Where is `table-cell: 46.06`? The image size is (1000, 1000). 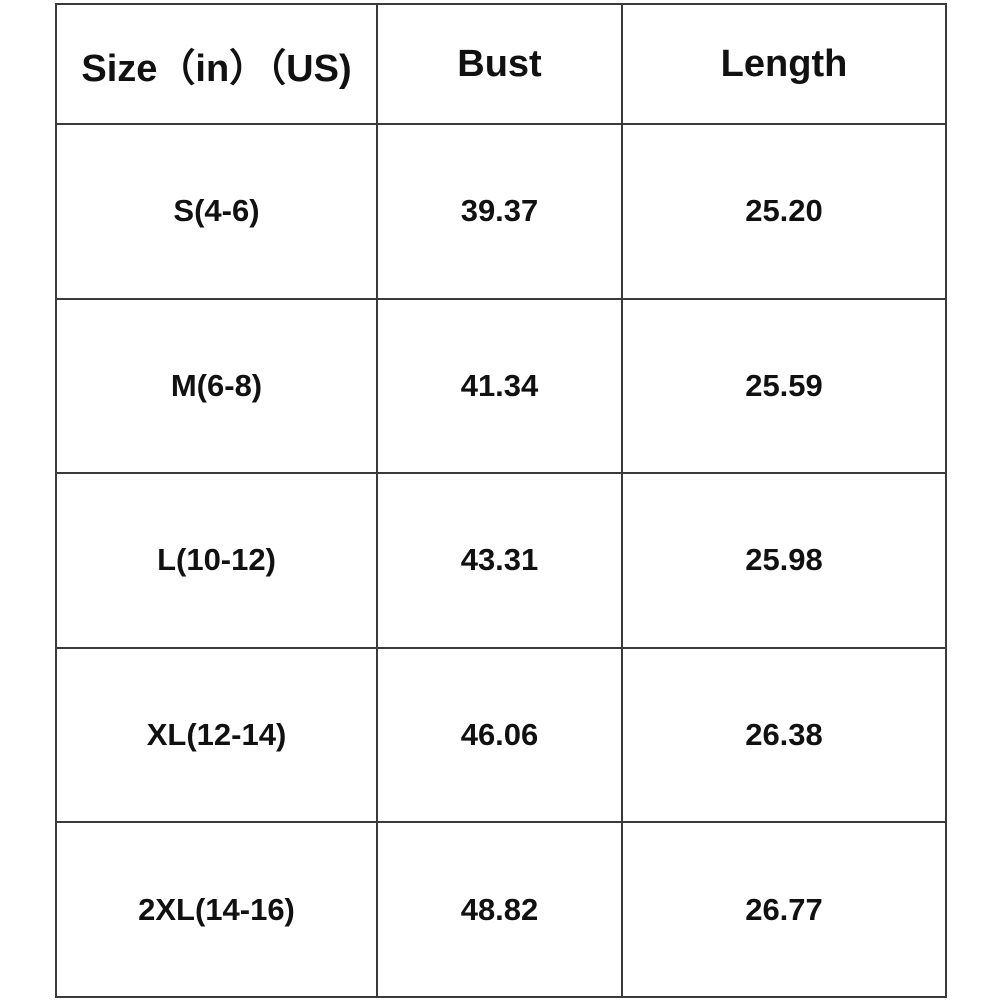 table-cell: 46.06 is located at coordinates (499, 735).